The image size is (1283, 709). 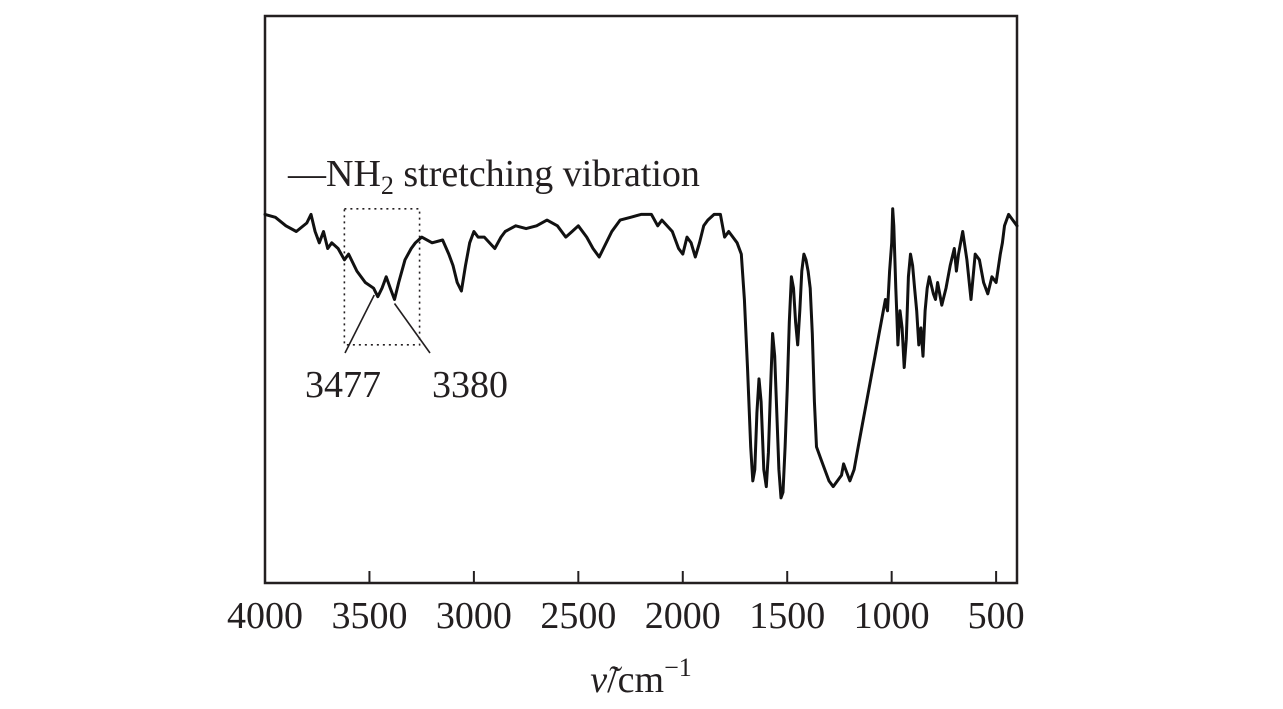 I want to click on peak-annotations: 3477 3380, so click(x=406, y=350).